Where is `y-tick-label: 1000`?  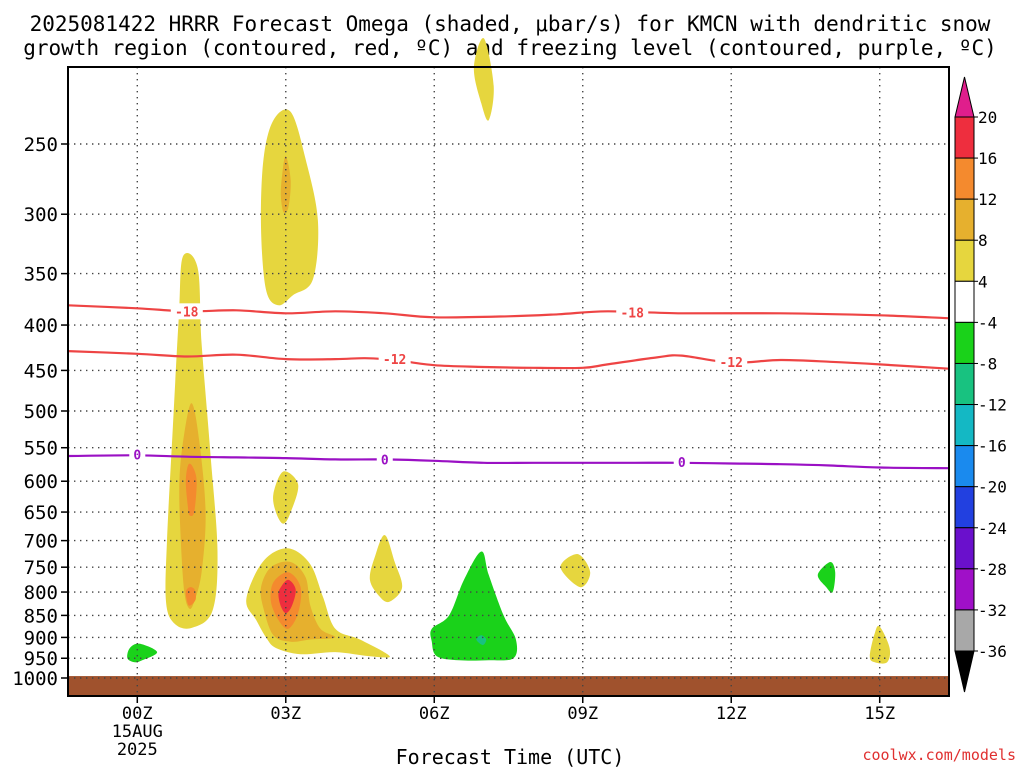 y-tick-label: 1000 is located at coordinates (35, 679).